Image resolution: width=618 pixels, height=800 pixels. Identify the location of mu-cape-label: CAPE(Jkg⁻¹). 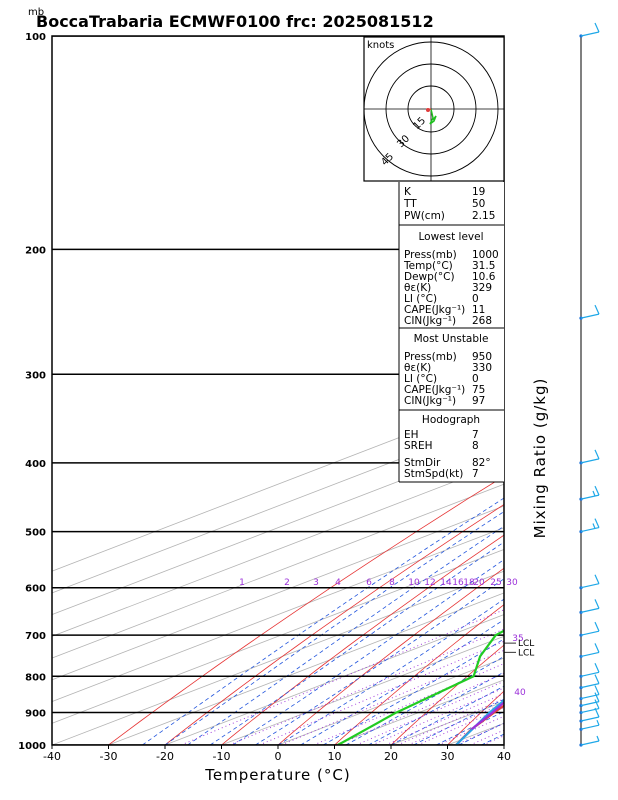
(434, 390).